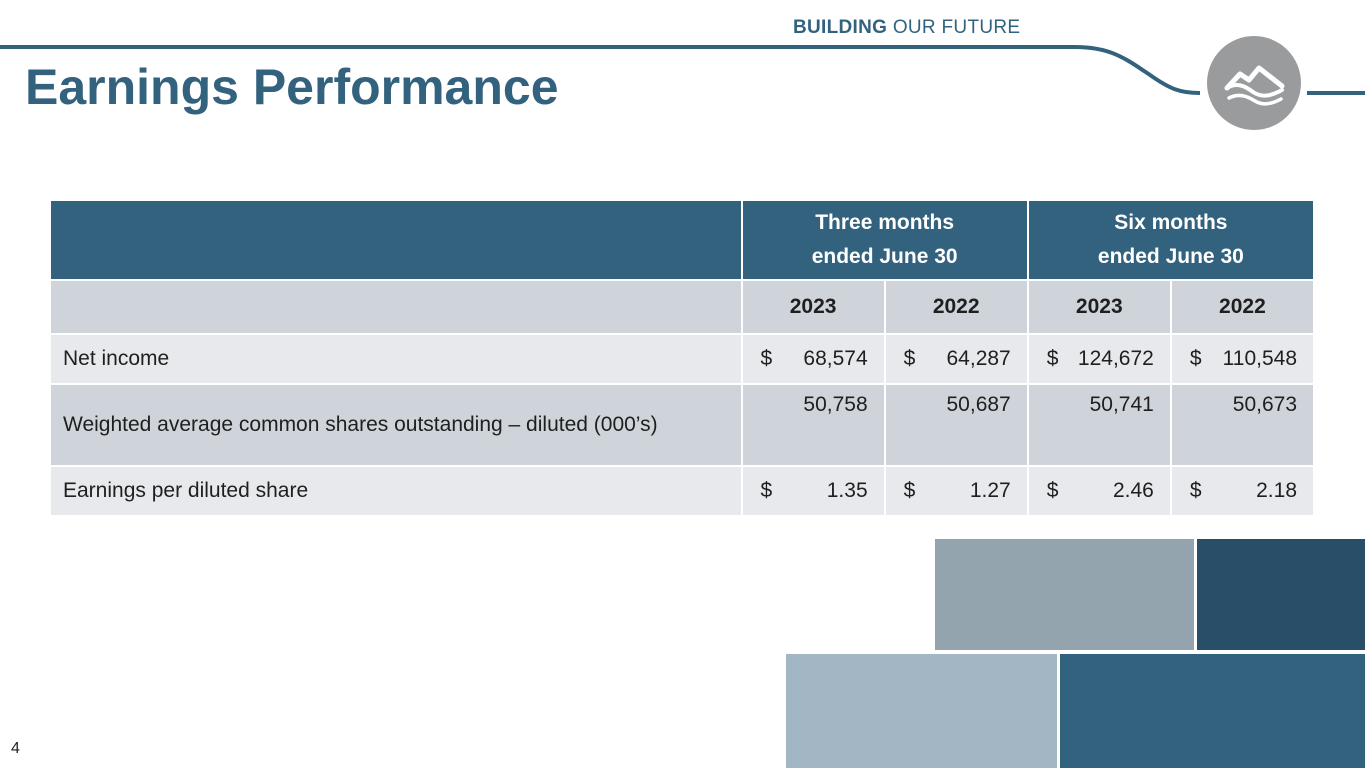 The height and width of the screenshot is (768, 1365). I want to click on decor-block-light, so click(921, 711).